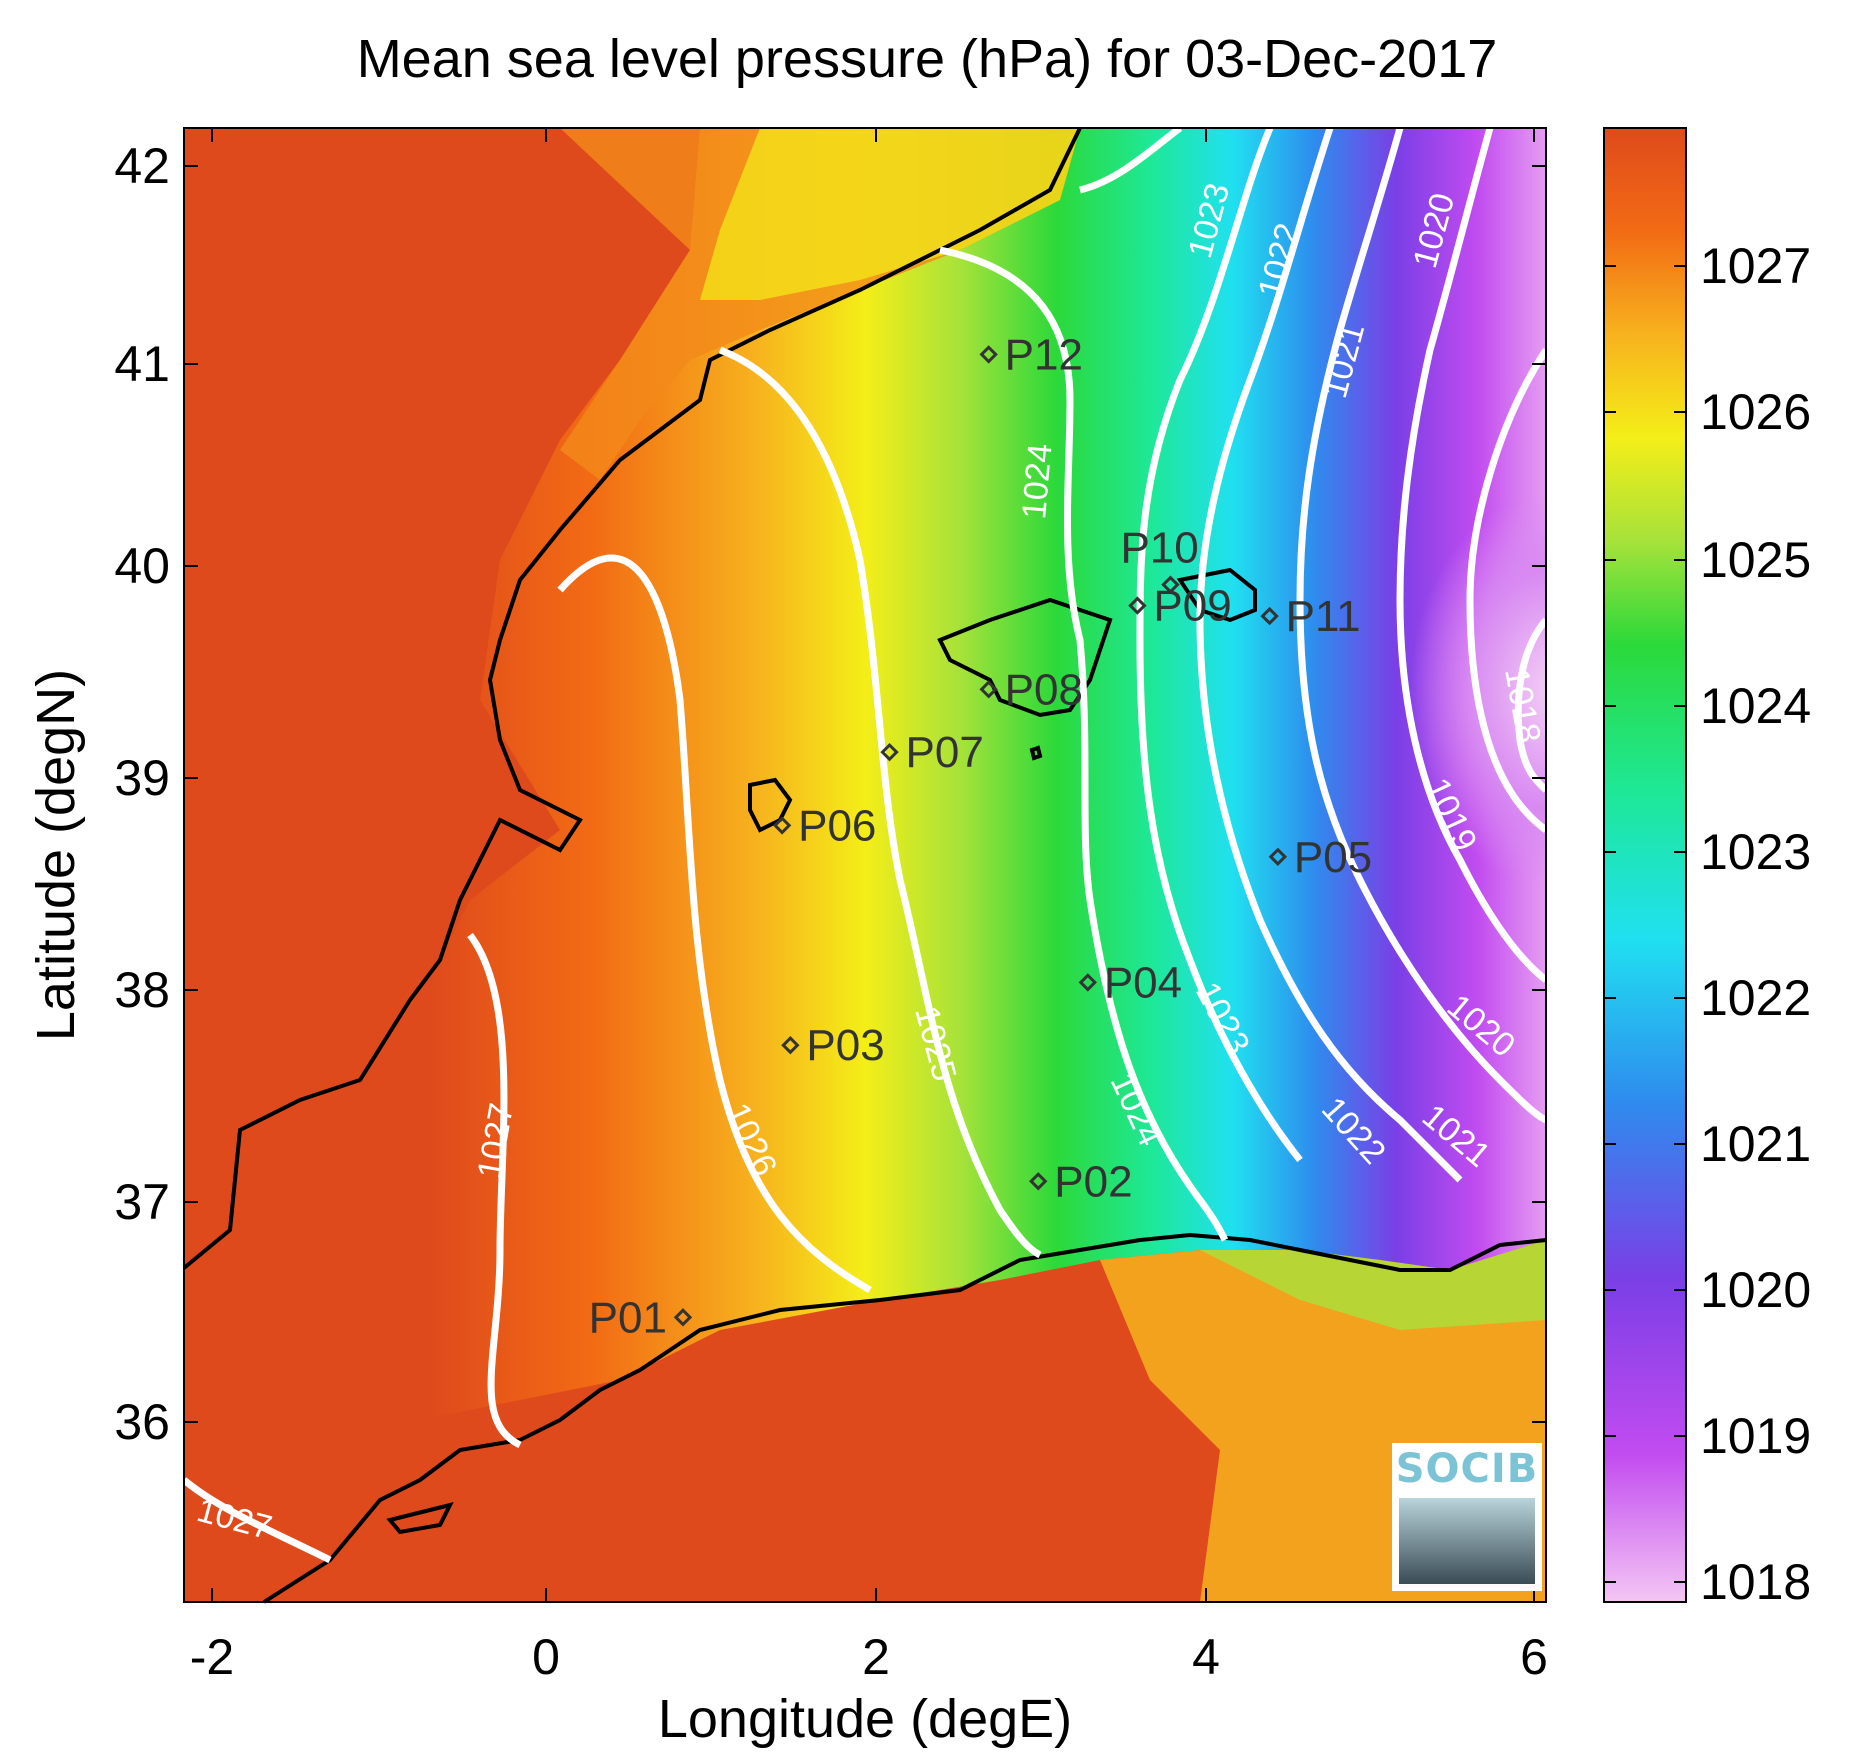 The image size is (1854, 1758). I want to click on y-tick-label: 39, so click(142, 778).